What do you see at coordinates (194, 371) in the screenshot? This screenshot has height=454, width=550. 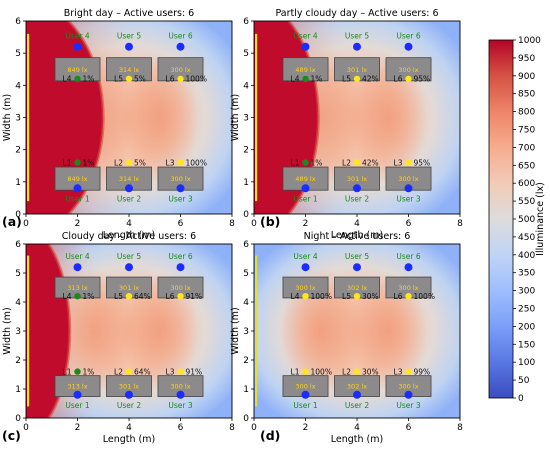 I see `dimming-label: 91%` at bounding box center [194, 371].